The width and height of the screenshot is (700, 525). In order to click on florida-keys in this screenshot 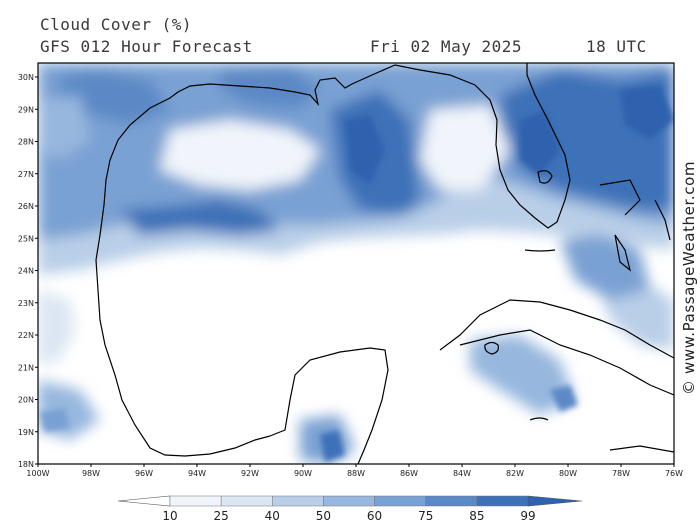, I will do `click(540, 250)`.